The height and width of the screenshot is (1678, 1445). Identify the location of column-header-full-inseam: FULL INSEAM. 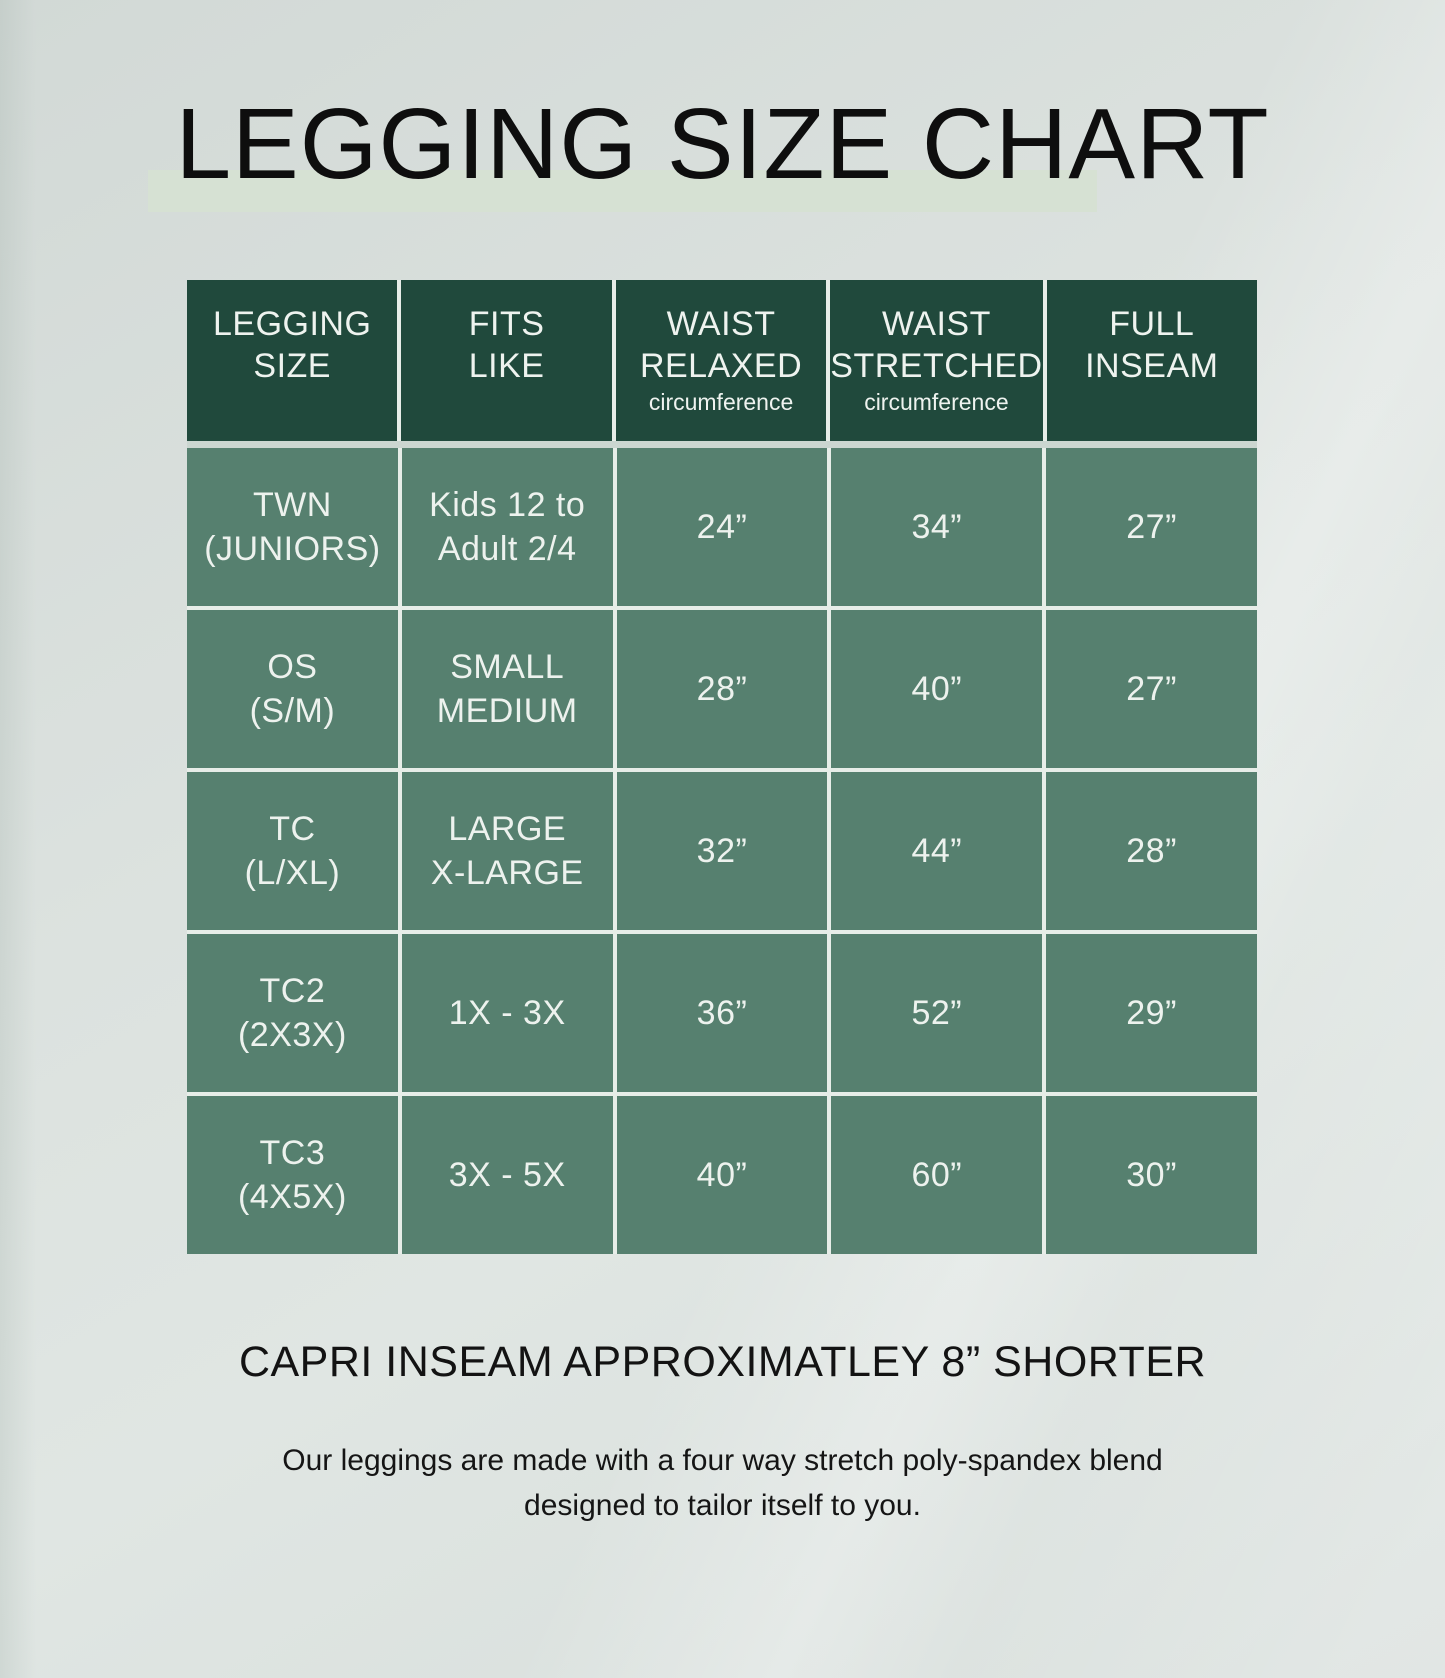
(1151, 360).